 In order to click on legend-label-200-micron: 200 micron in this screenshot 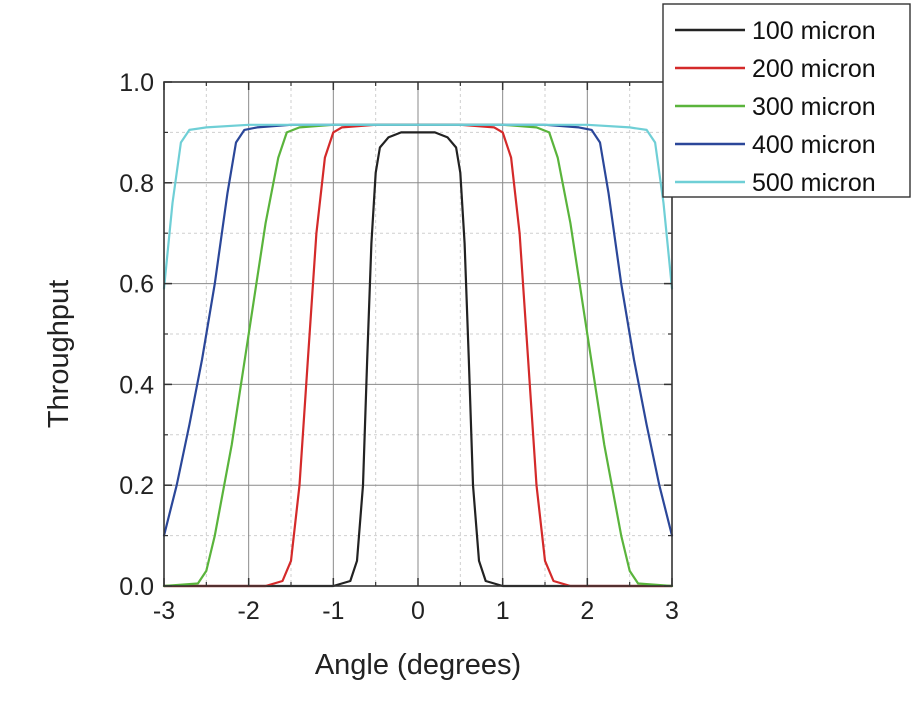, I will do `click(814, 69)`.